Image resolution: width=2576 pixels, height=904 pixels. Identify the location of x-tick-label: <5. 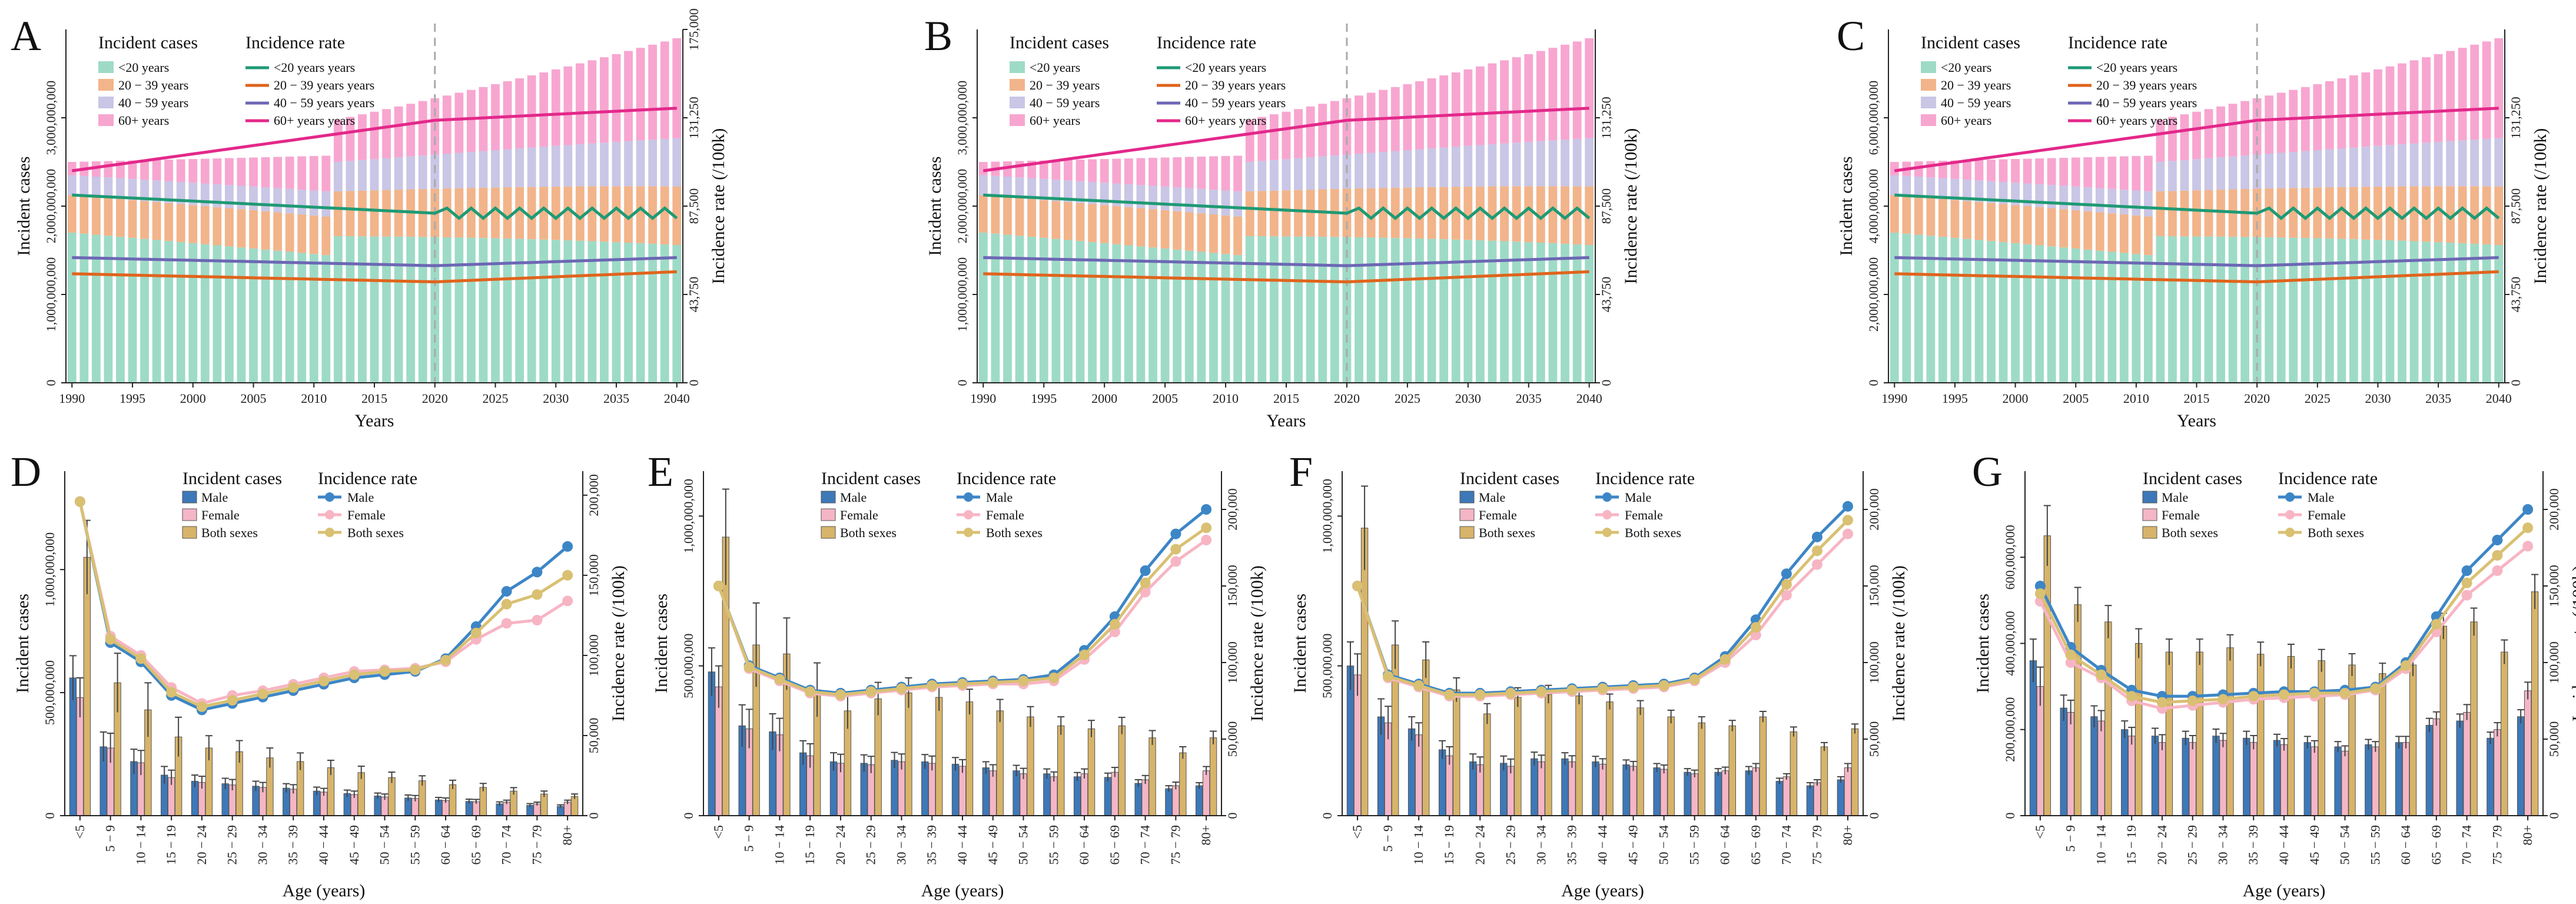
(1357, 832).